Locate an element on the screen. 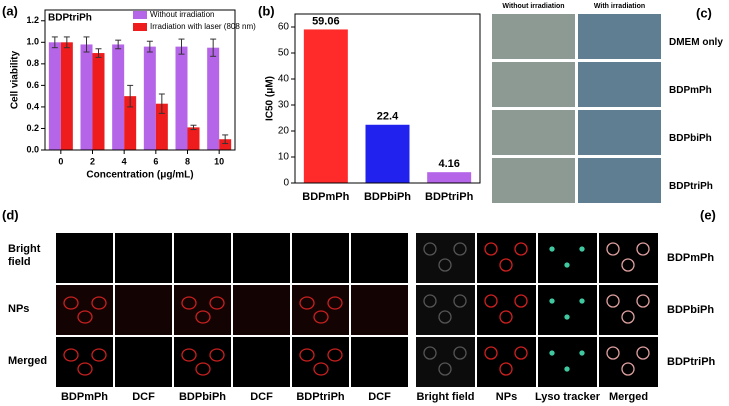 This screenshot has height=406, width=729. value-label: 22.4 is located at coordinates (388, 117).